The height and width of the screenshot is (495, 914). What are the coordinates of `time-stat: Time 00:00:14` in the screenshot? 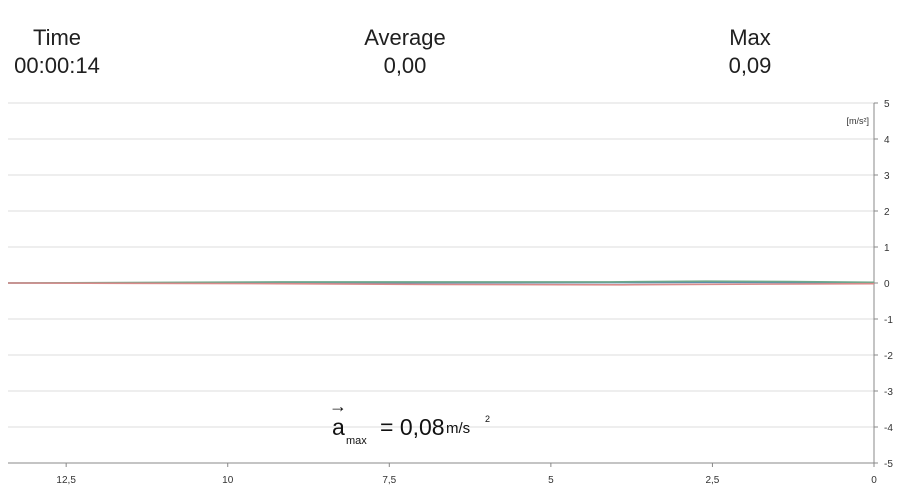 It's located at (57, 52).